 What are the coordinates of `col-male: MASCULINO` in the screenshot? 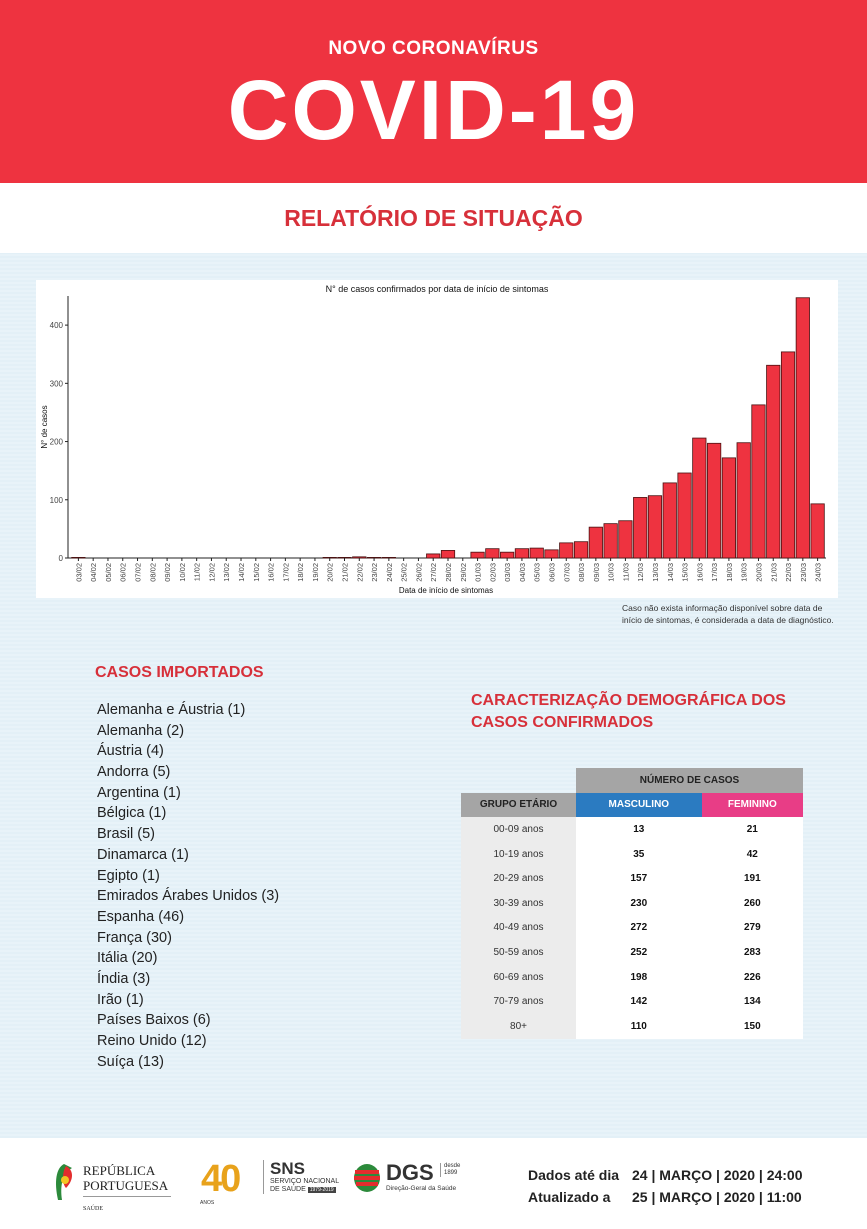 It's located at (639, 805).